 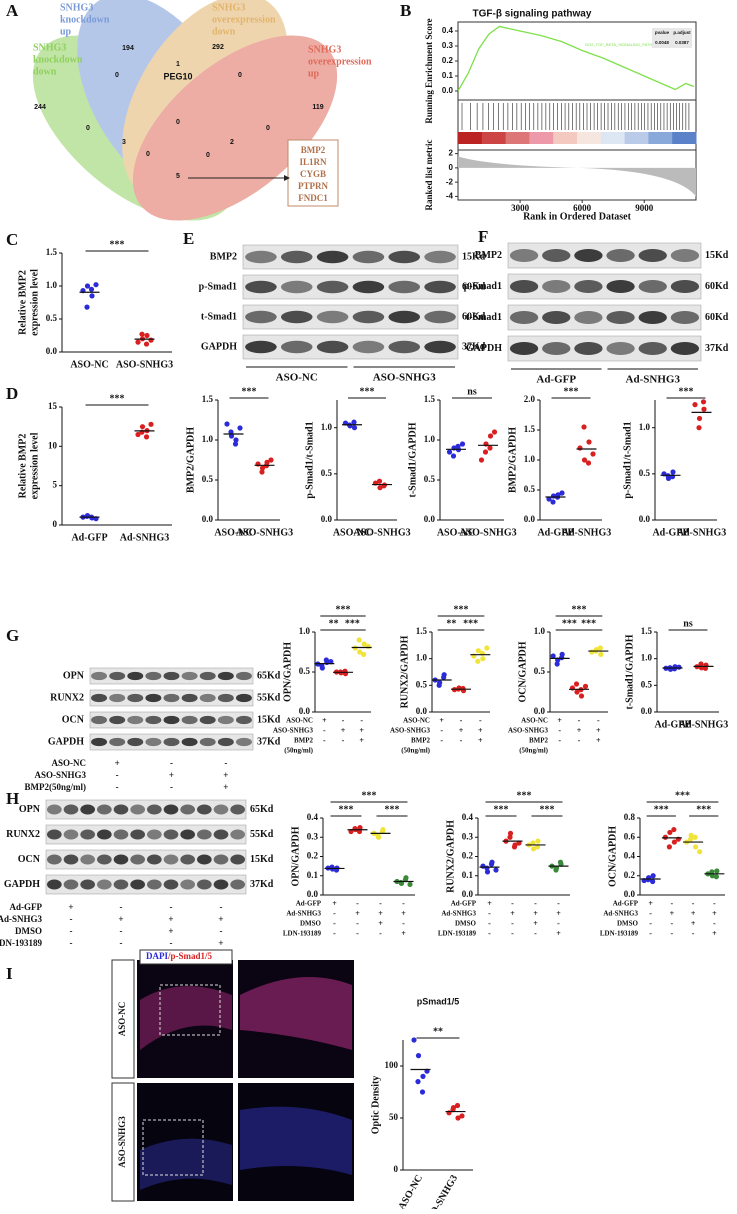 I want to click on sig-label: ***, so click(x=117, y=398).